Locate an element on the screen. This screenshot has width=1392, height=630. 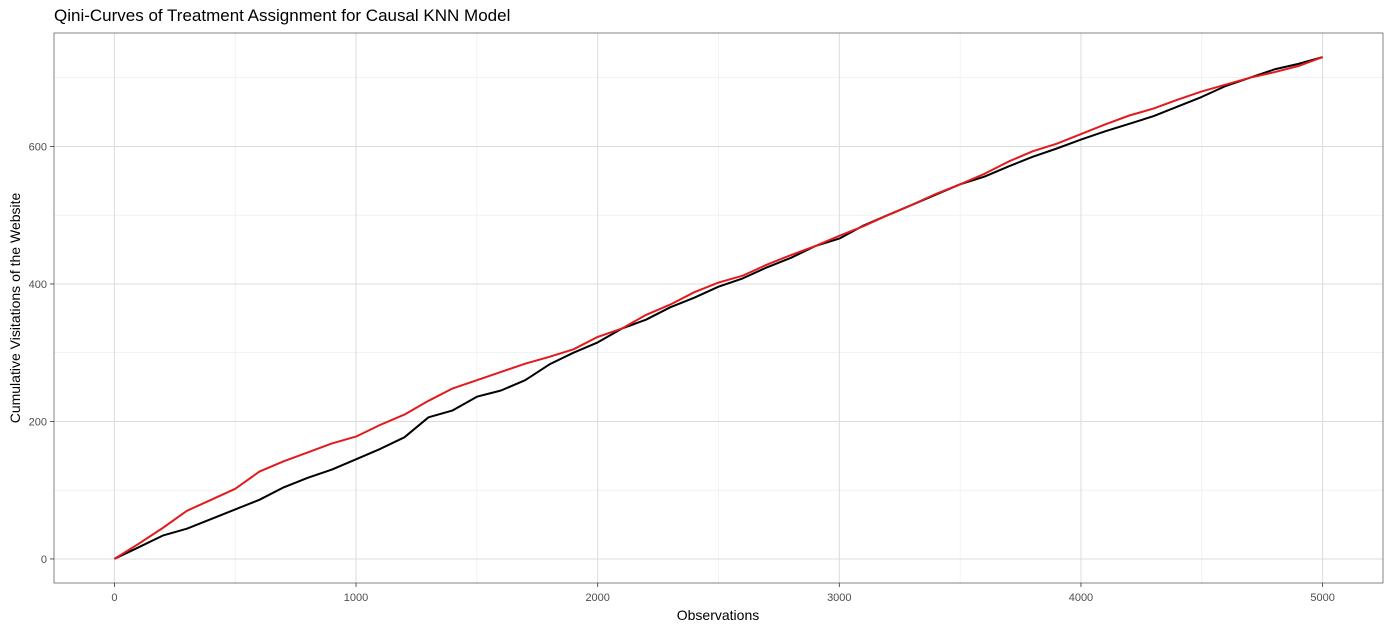
x-tick-label: 2000 is located at coordinates (597, 598).